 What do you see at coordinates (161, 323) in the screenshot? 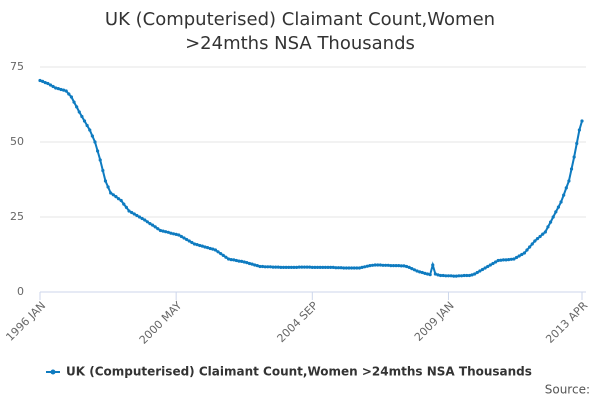
I see `x-tick-label: 2000 MAY` at bounding box center [161, 323].